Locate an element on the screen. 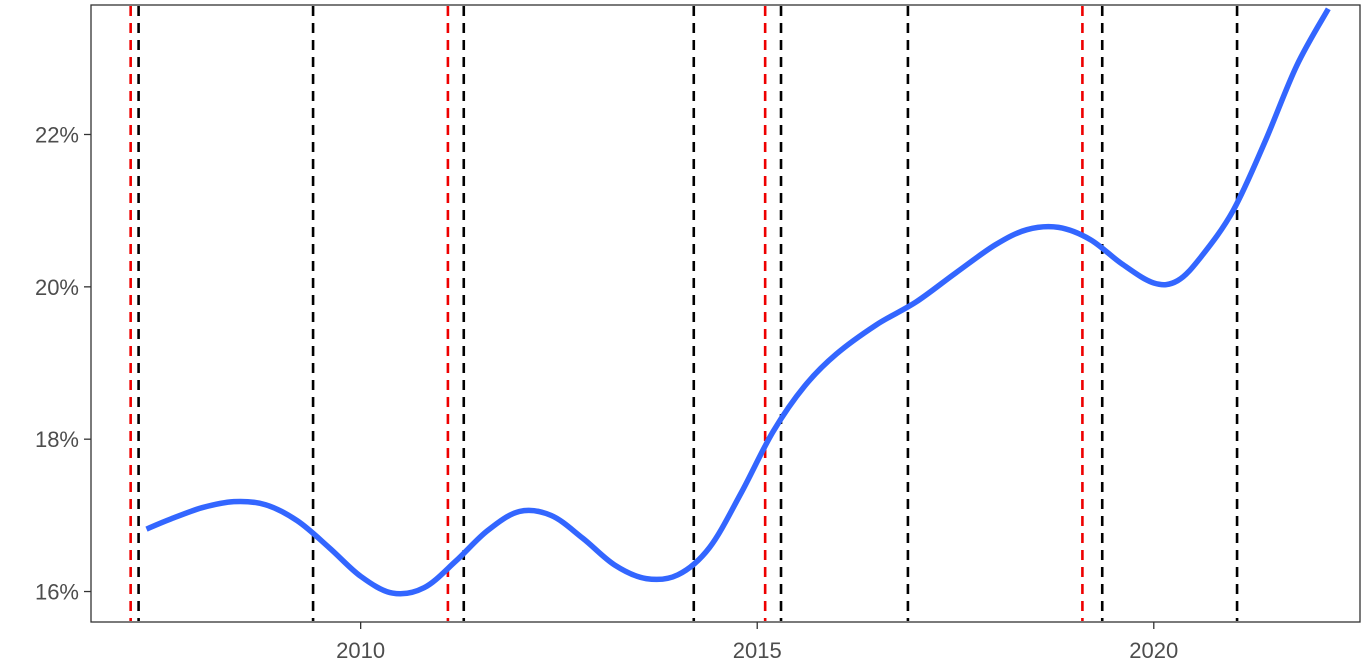 The image size is (1362, 668). x-tick-label: 2020 is located at coordinates (1153, 650).